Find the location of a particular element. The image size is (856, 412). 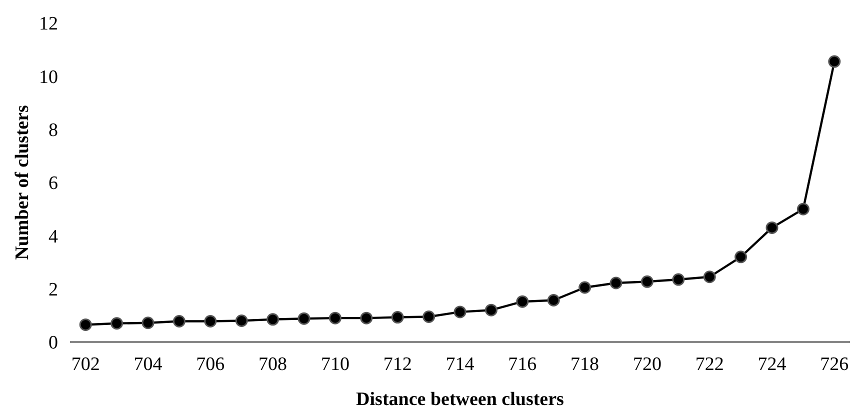

x-tick-label: 716 is located at coordinates (522, 364).